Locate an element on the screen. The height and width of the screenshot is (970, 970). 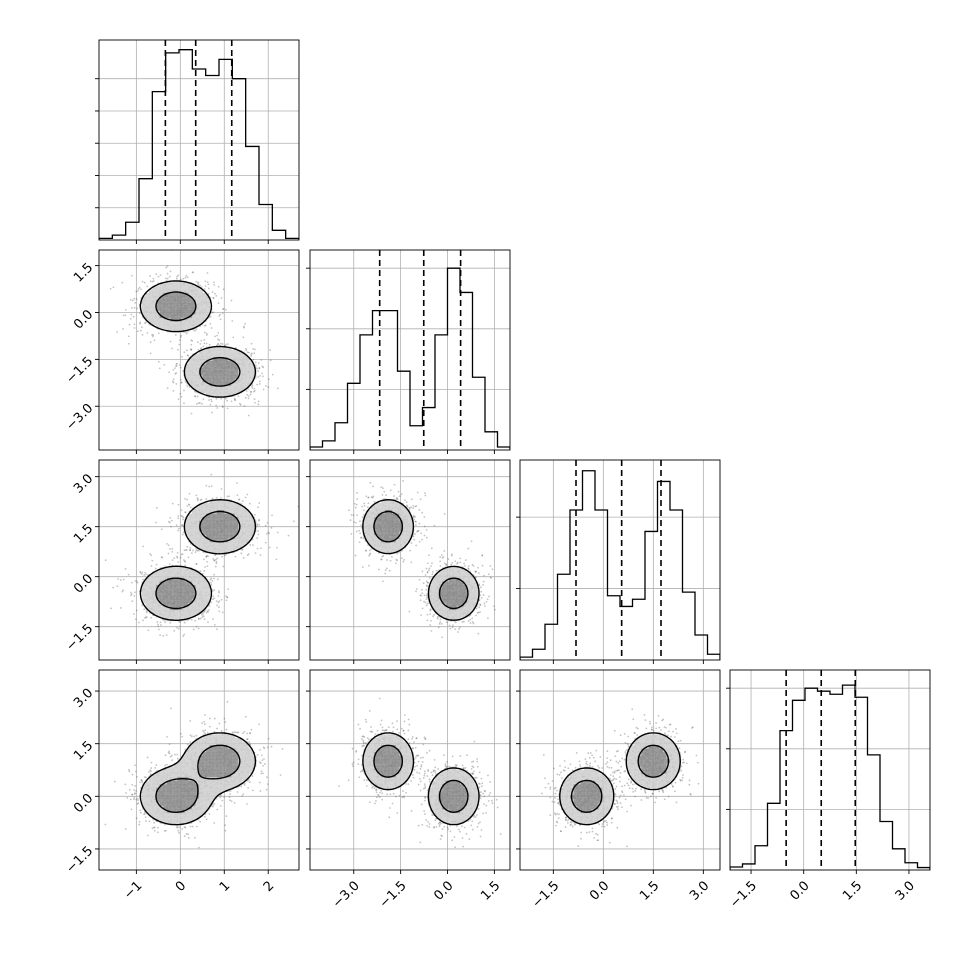
panel-content is located at coordinates (410, 560).